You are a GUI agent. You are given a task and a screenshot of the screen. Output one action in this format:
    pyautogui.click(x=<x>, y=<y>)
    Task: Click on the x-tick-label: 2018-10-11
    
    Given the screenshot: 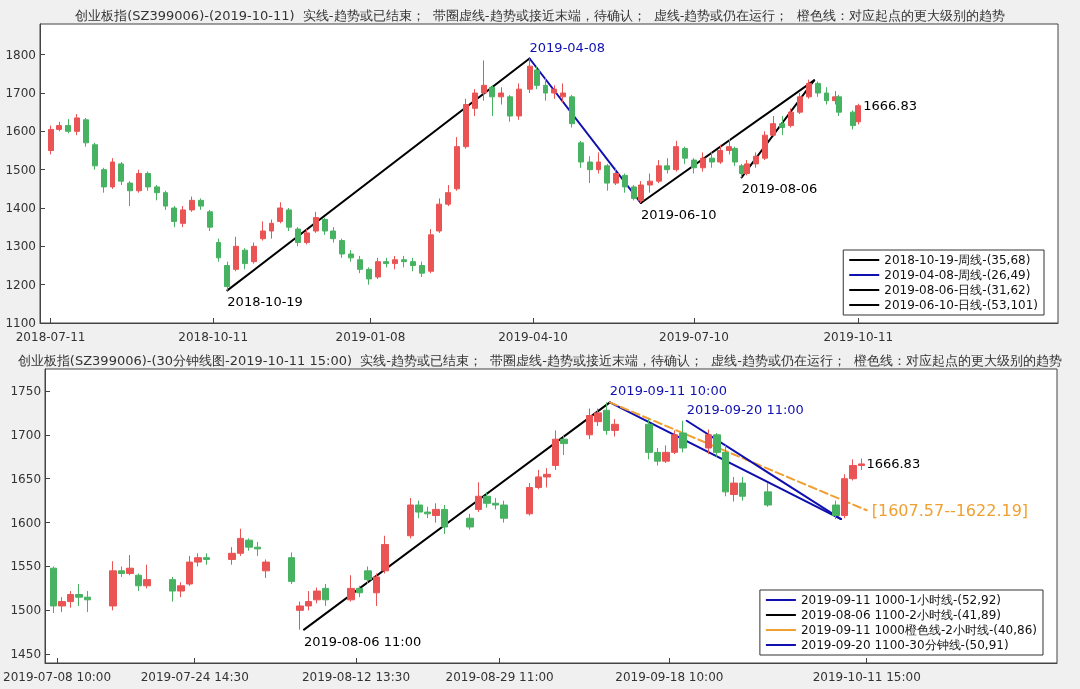 What is the action you would take?
    pyautogui.click(x=213, y=337)
    